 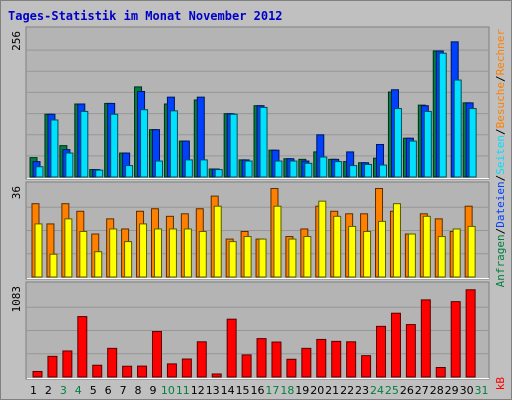 What do you see at coordinates (272, 390) in the screenshot?
I see `x-tick-label-day-17: 17` at bounding box center [272, 390].